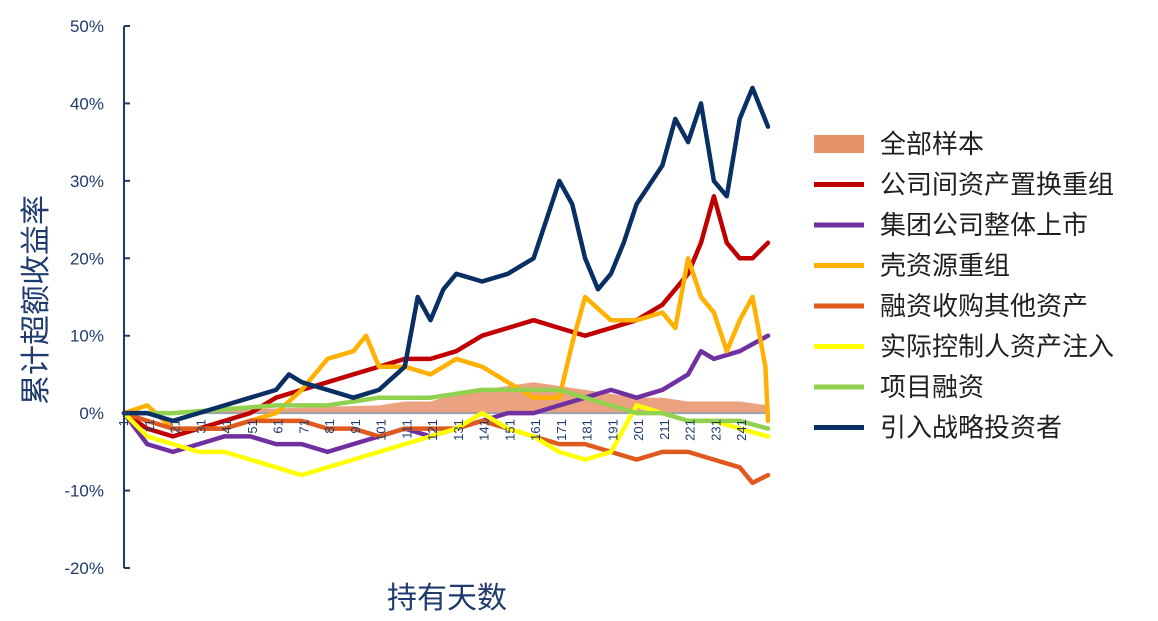  Describe the element at coordinates (612, 430) in the screenshot. I see `x-tick-label: 191` at that location.